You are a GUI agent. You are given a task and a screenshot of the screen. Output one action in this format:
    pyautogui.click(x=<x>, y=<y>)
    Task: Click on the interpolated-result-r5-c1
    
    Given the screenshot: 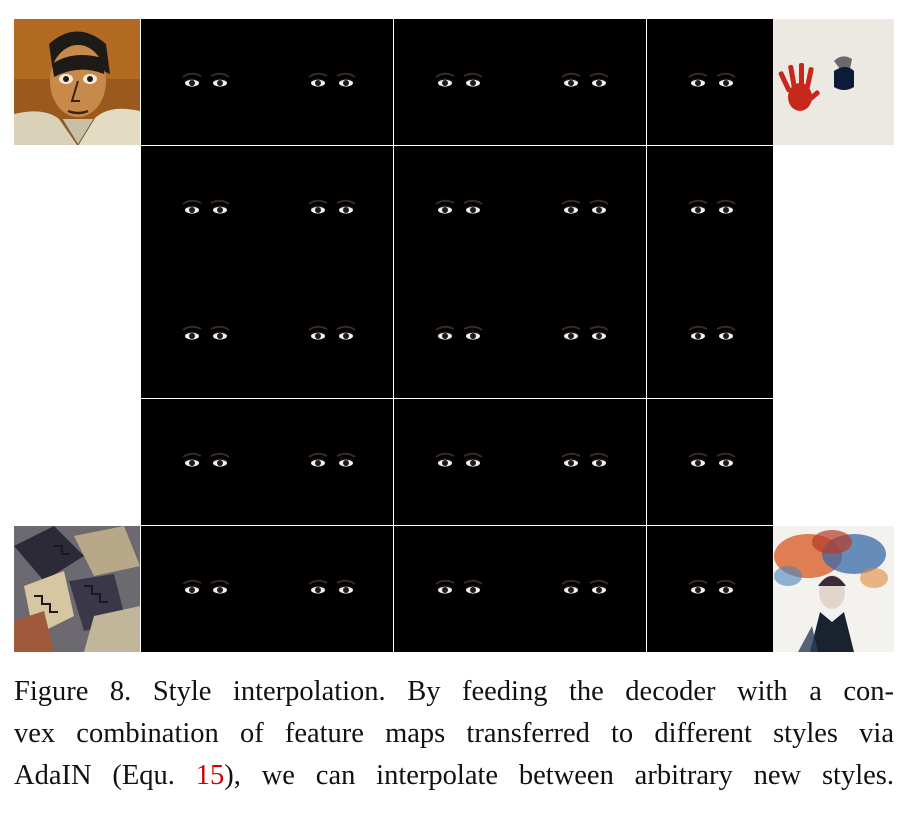 What is the action you would take?
    pyautogui.click(x=204, y=589)
    